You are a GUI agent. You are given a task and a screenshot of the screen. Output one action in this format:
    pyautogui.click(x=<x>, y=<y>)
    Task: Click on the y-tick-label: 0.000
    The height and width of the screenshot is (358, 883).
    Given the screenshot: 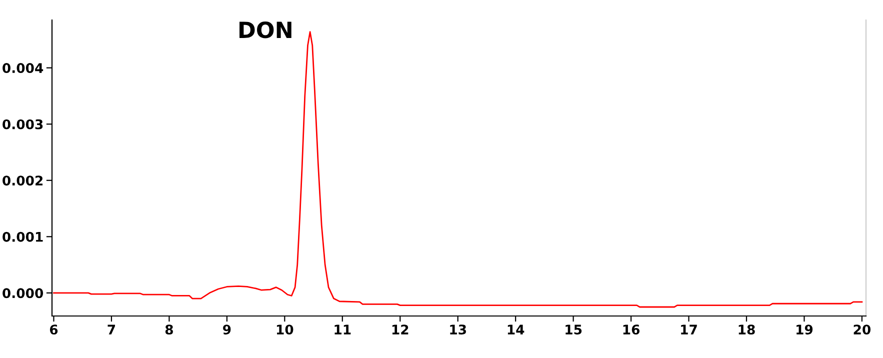 What is the action you would take?
    pyautogui.click(x=23, y=293)
    